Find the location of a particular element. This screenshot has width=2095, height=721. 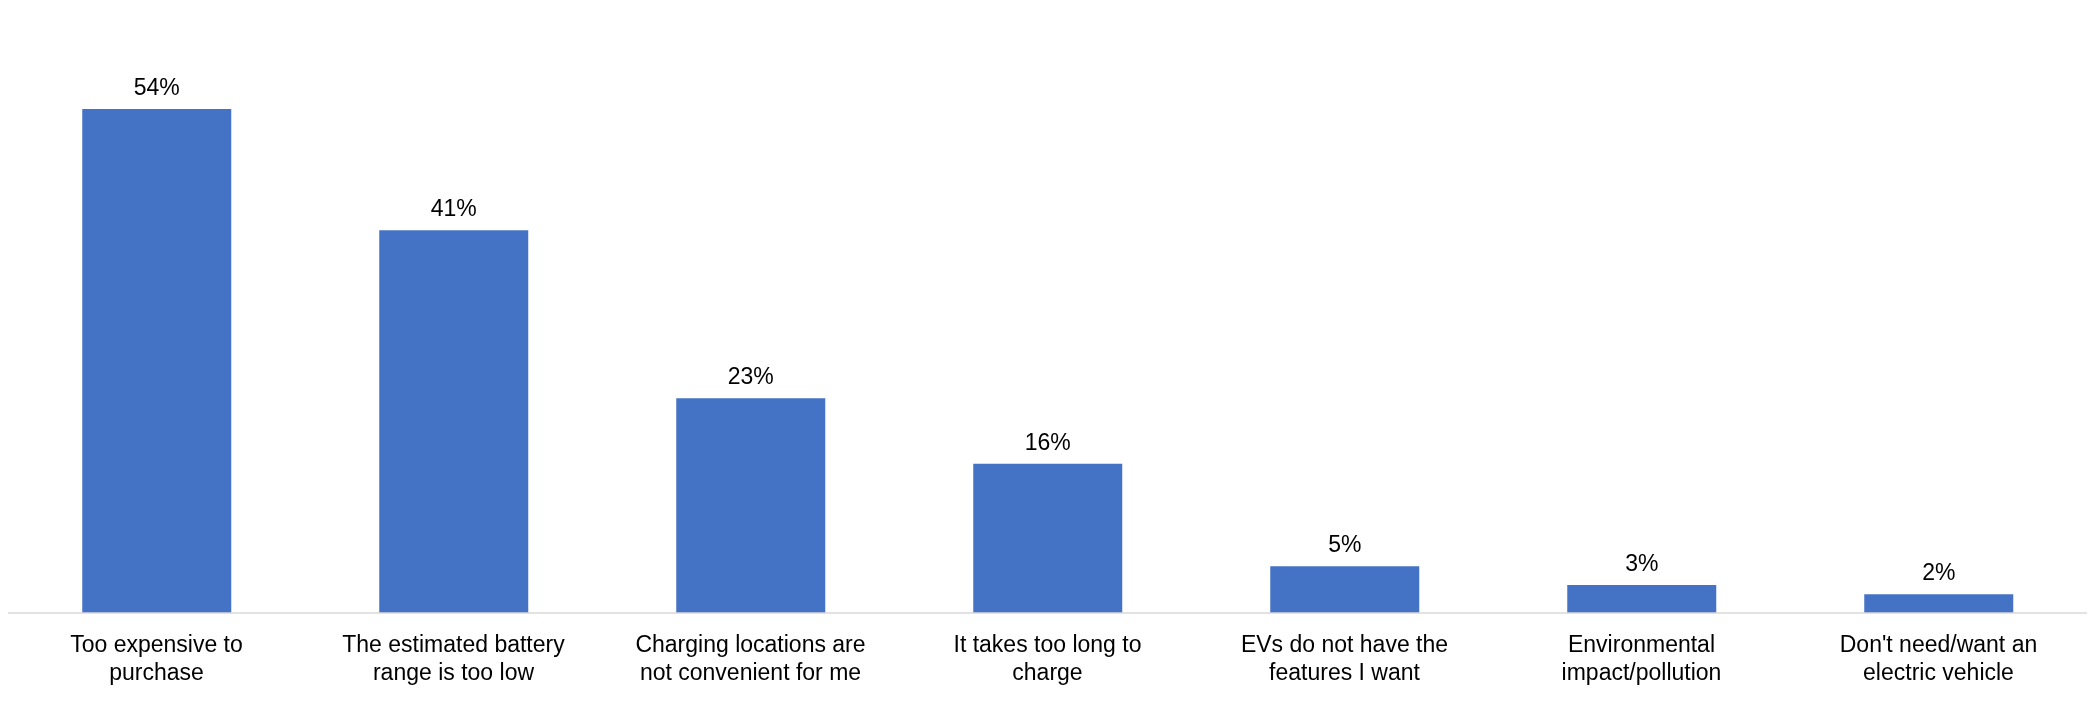

x-tick-label: Too expensive to purchase is located at coordinates (156, 658).